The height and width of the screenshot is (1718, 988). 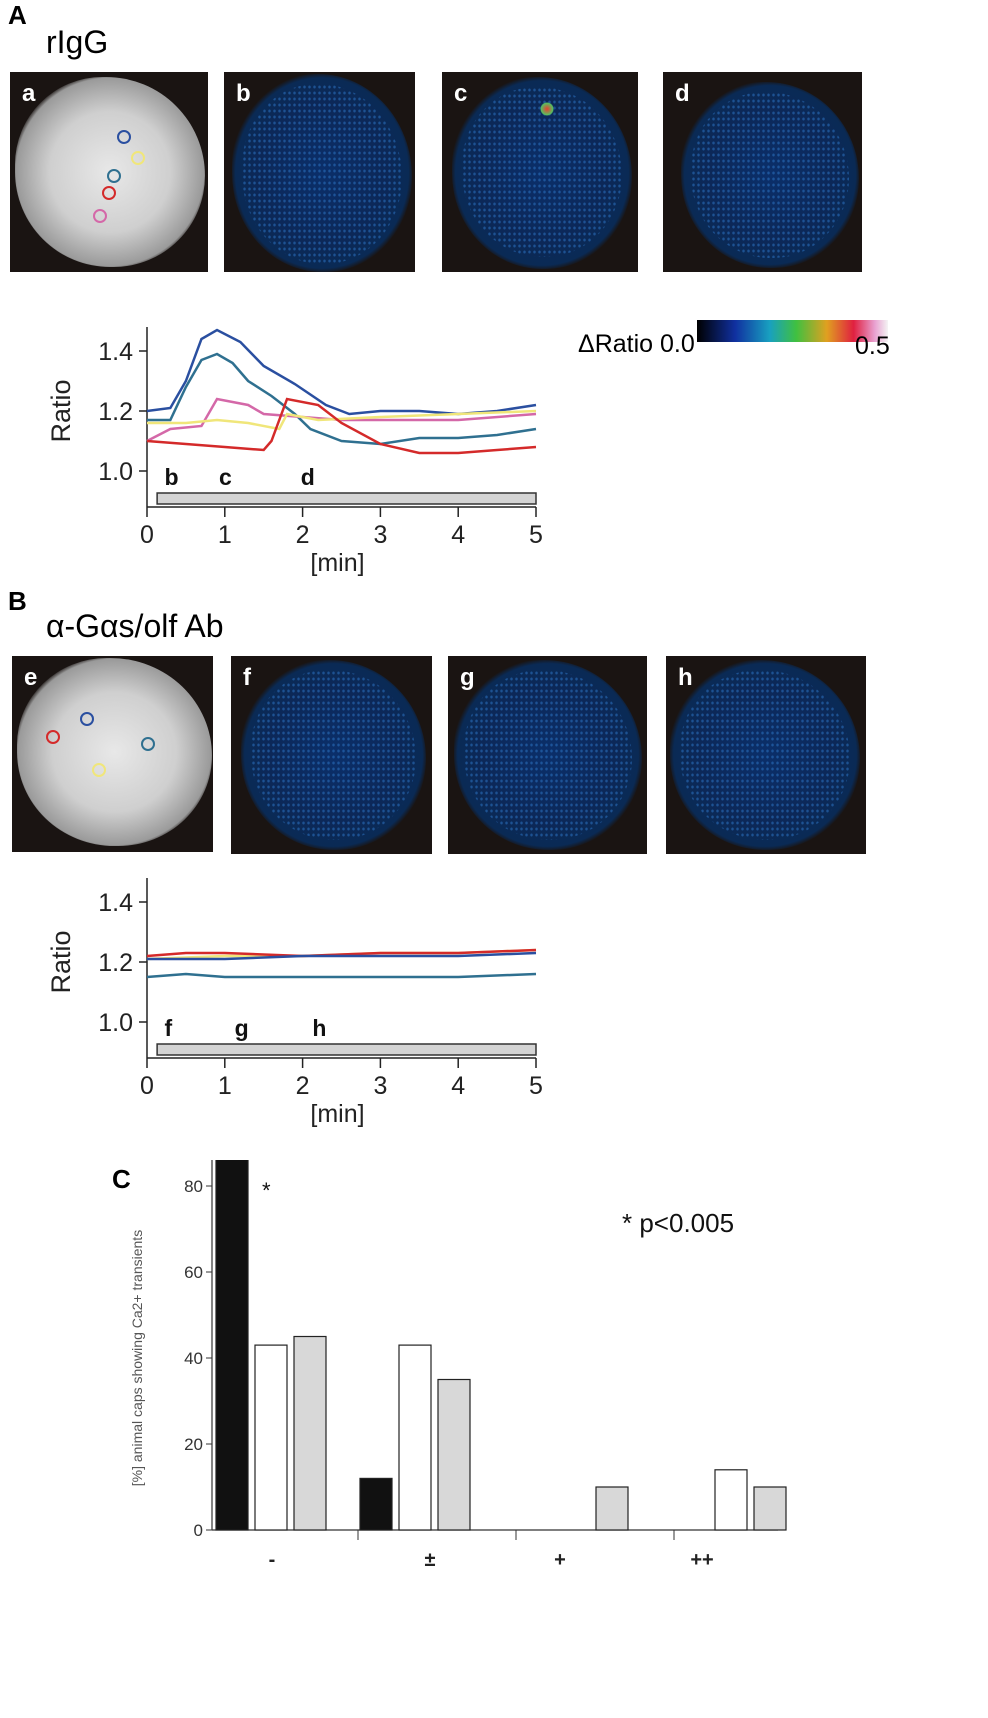 I want to click on image-label: c, so click(x=461, y=93).